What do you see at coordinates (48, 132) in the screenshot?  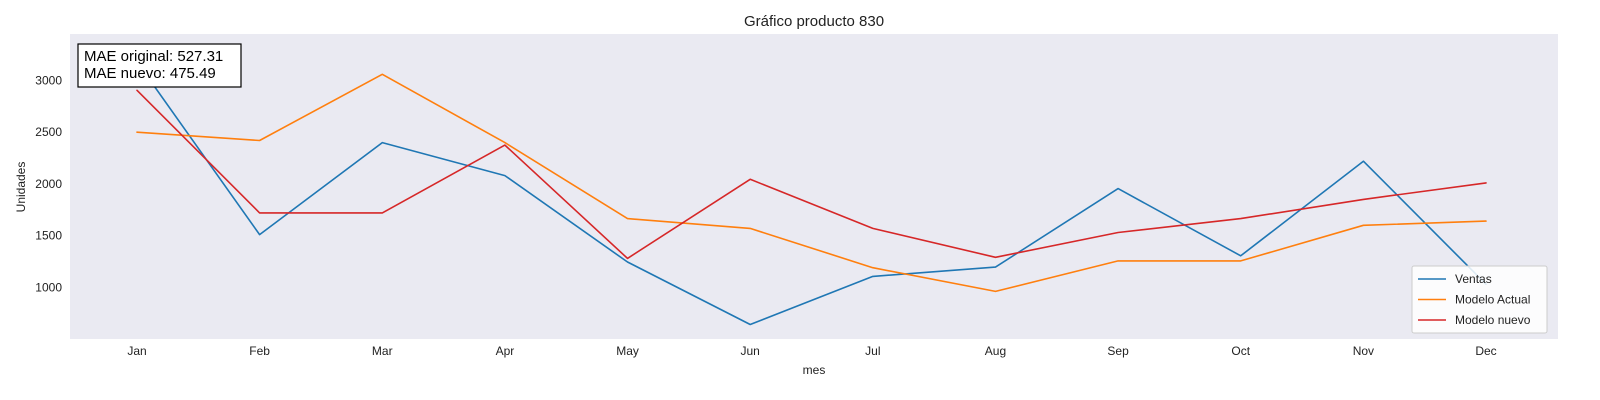 I see `y-tick-label: 2500` at bounding box center [48, 132].